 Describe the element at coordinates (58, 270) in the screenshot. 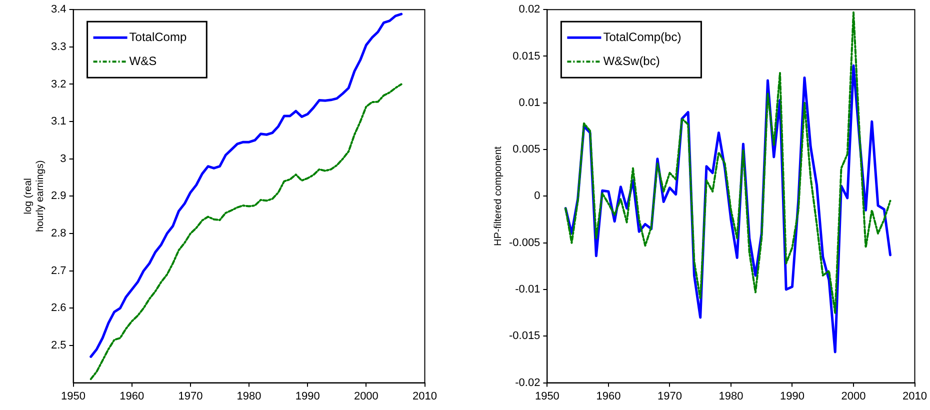

I see `y-tick-label: 2.7` at that location.